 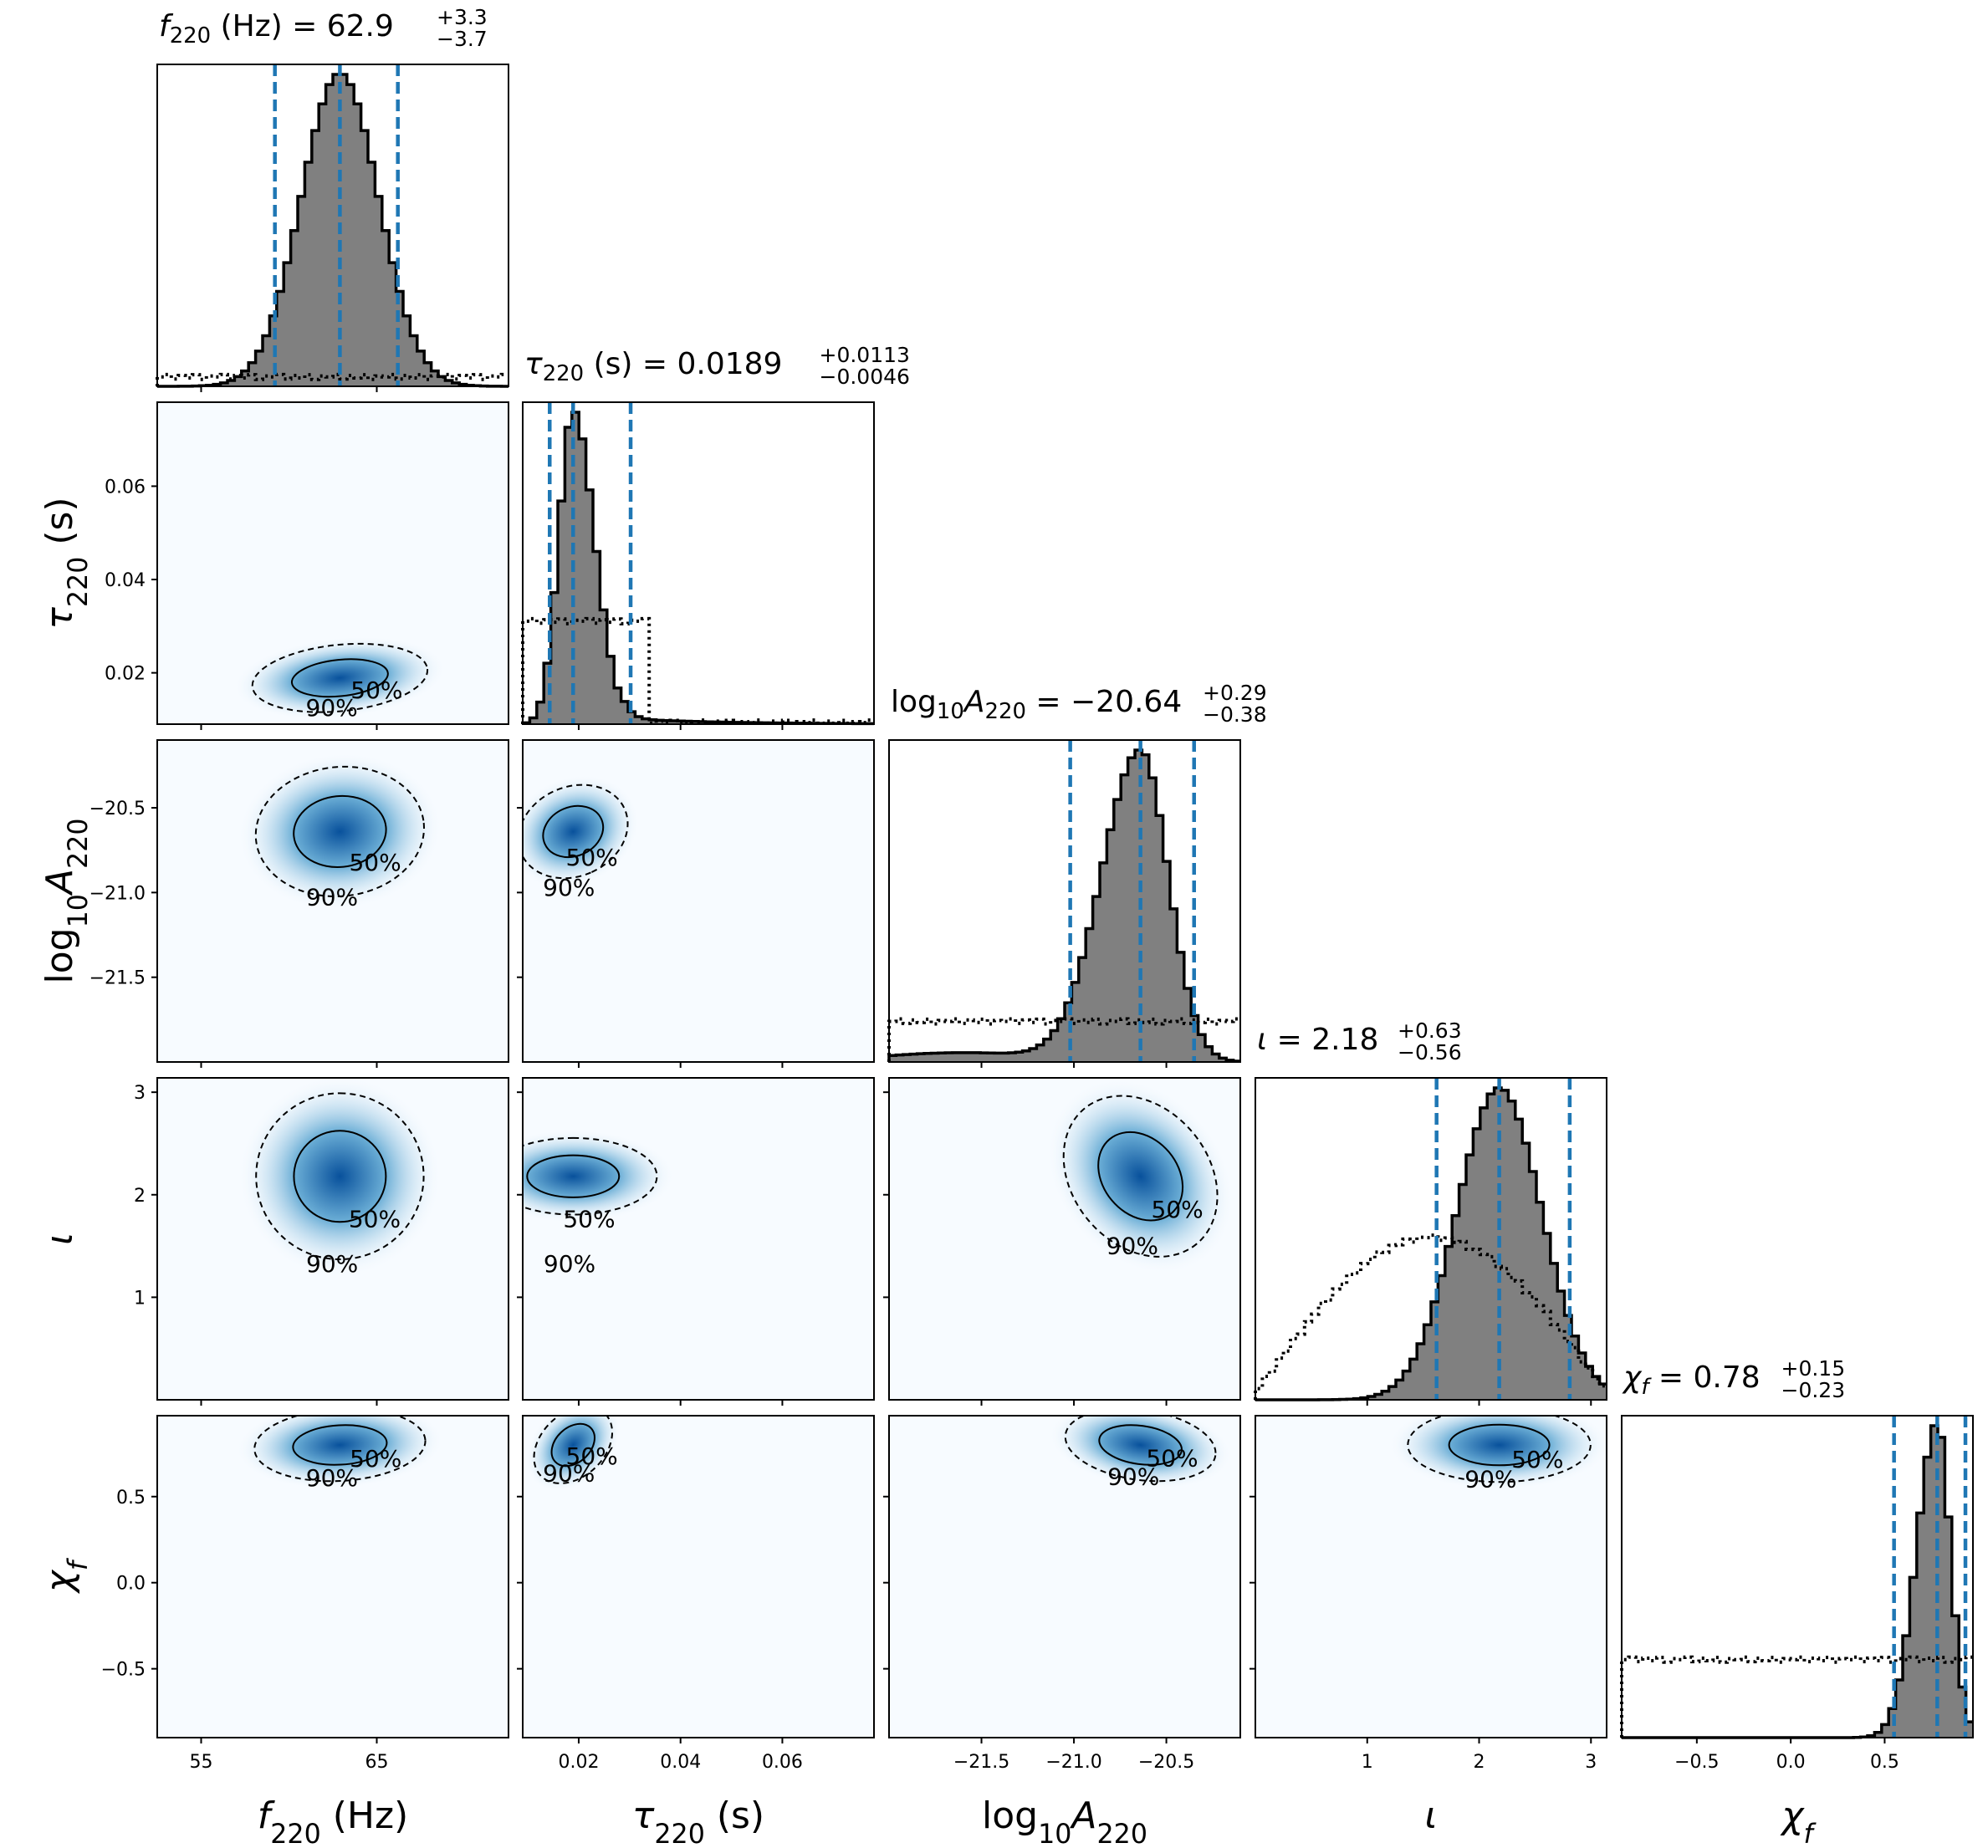 What do you see at coordinates (698, 1821) in the screenshot?
I see `x-axis-label-tau220: τ220 (s)` at bounding box center [698, 1821].